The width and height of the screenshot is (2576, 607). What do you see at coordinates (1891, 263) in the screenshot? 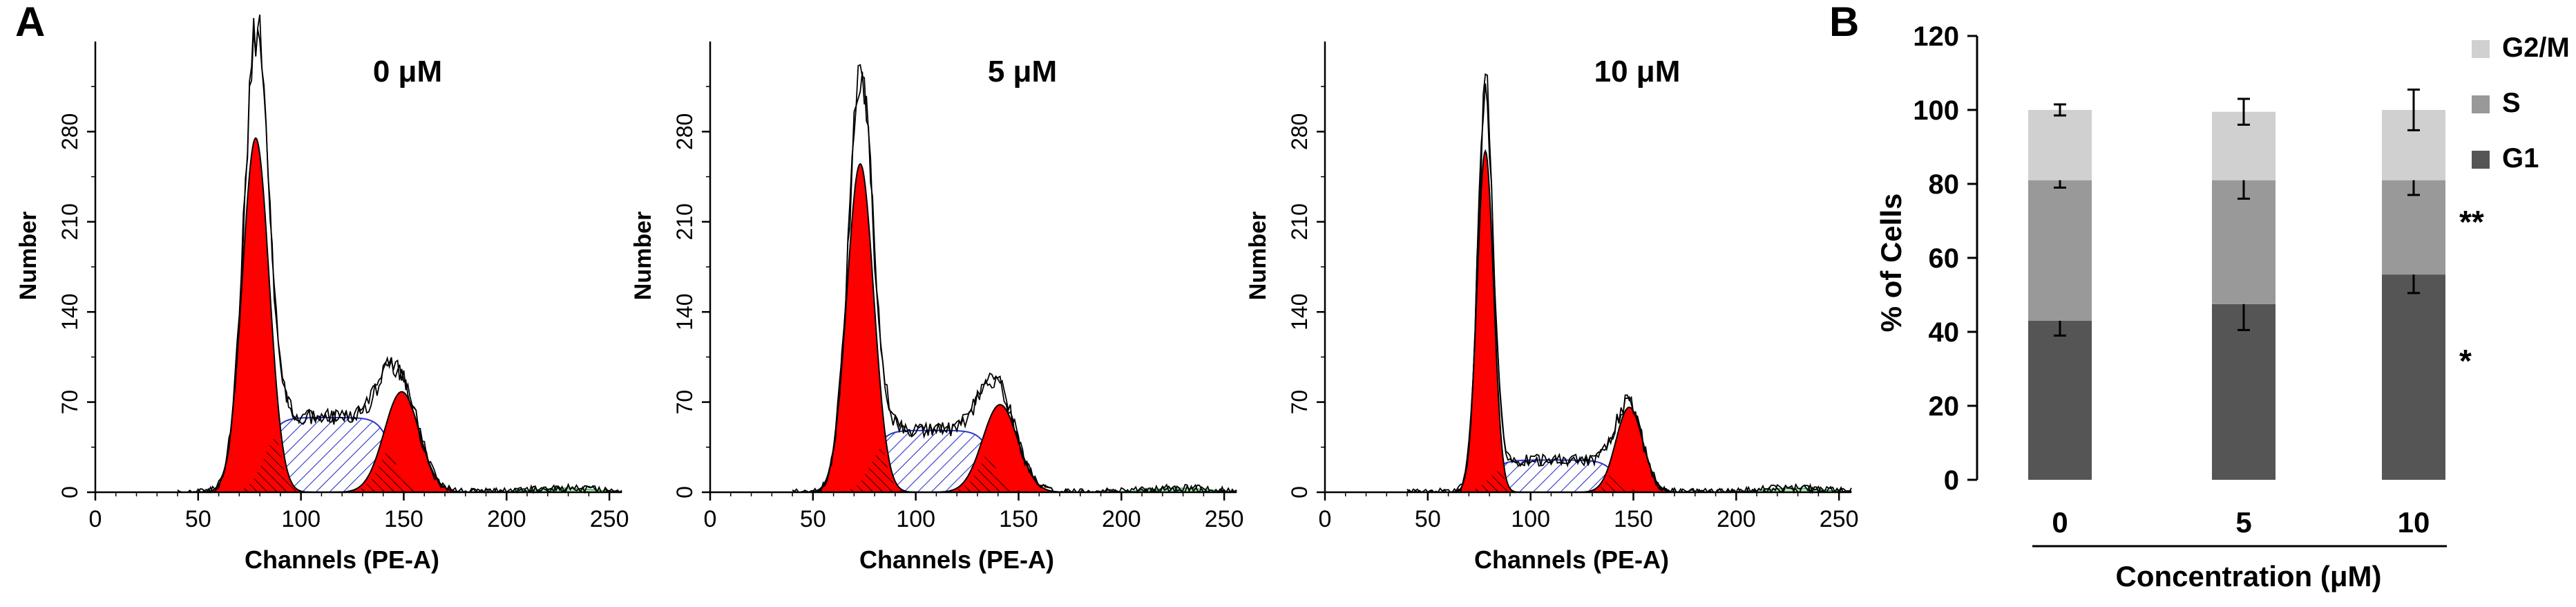
I see `y-axis-label: % of Cells` at bounding box center [1891, 263].